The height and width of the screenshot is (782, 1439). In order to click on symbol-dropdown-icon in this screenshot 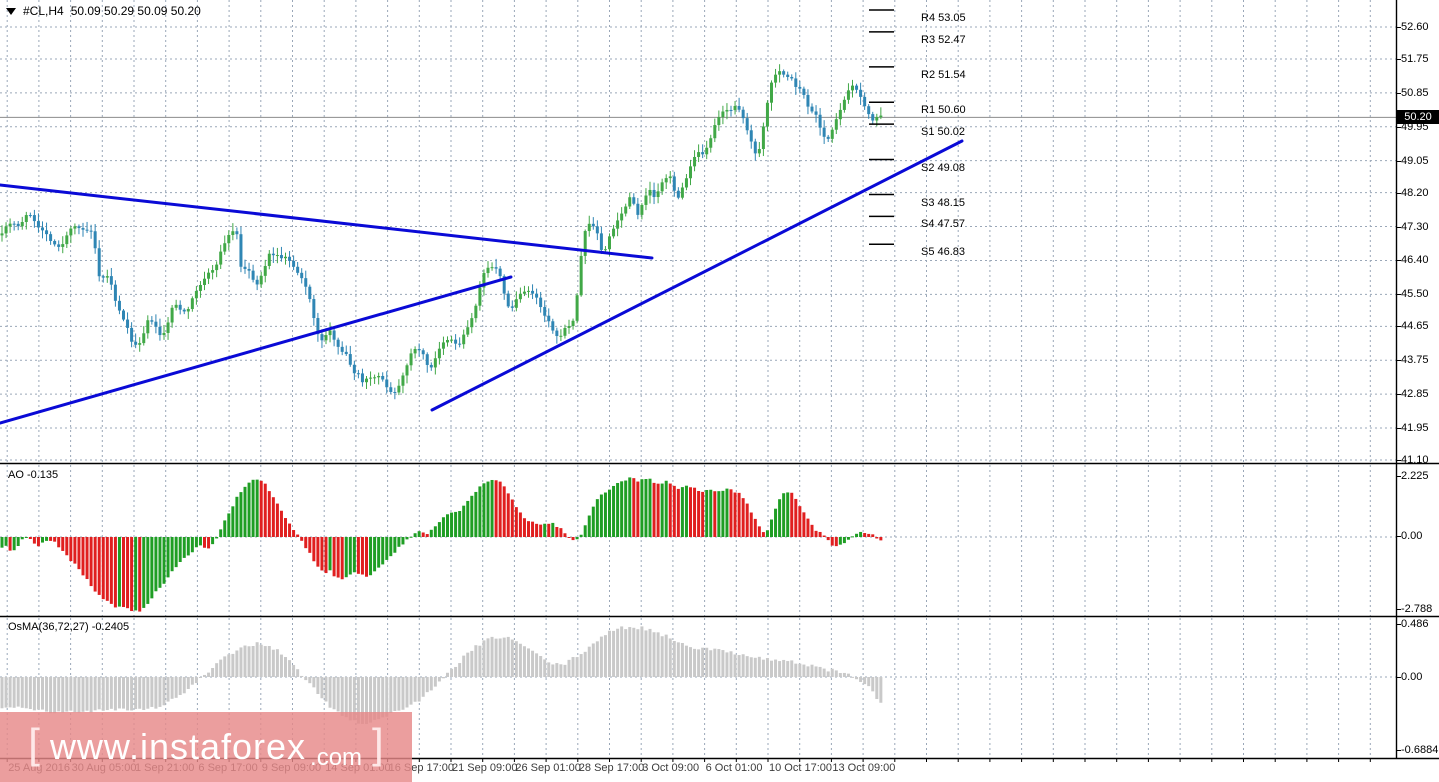, I will do `click(11, 11)`.